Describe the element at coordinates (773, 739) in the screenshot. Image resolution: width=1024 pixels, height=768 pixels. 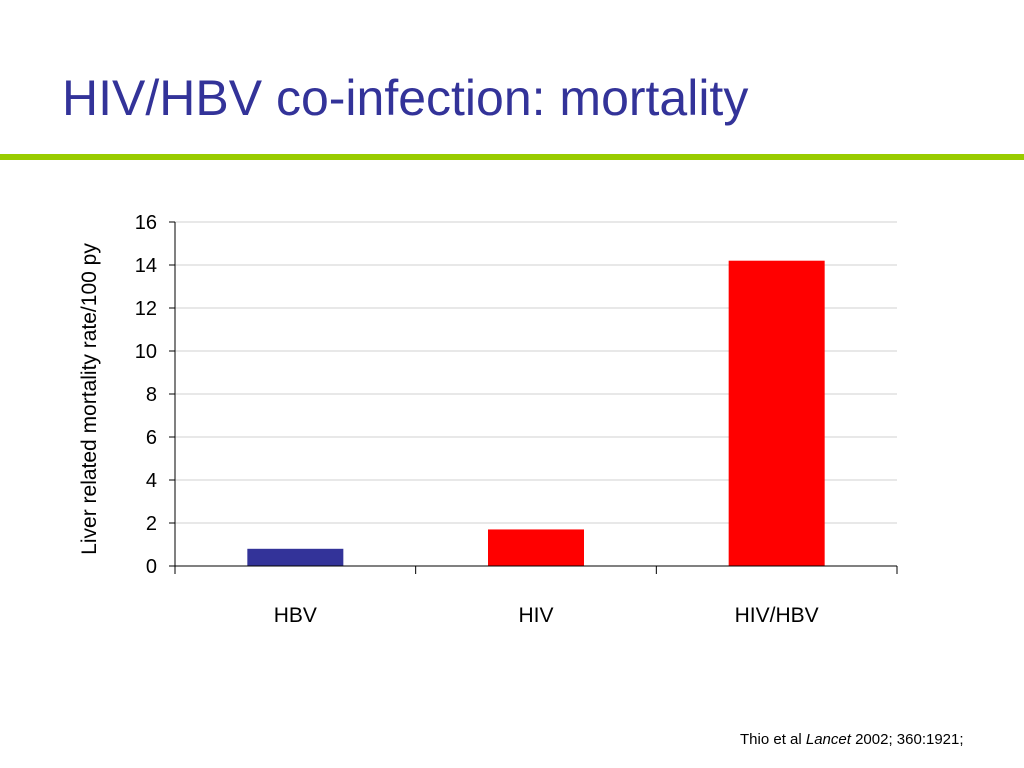
I see `citation-authors: Thio et al` at that location.